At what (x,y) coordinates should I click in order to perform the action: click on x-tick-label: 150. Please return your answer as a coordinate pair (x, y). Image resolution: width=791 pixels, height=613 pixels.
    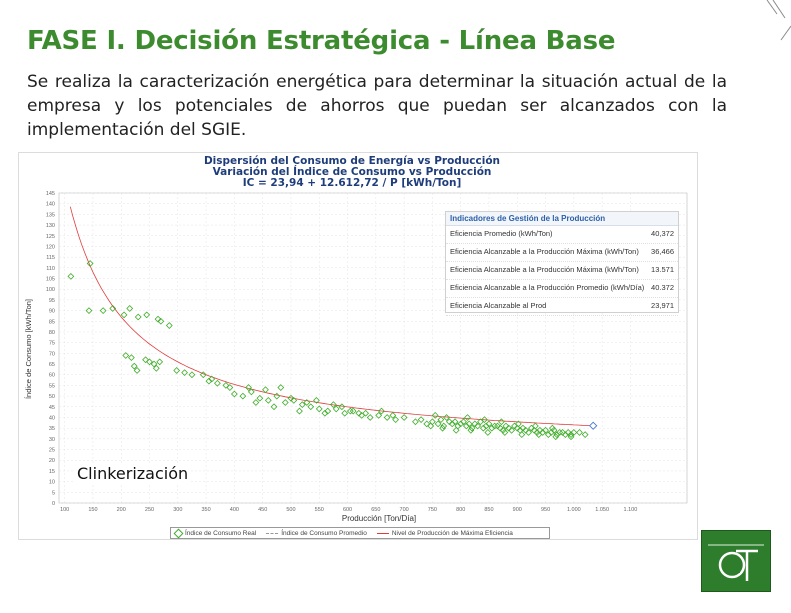
    Looking at the image, I should click on (92, 510).